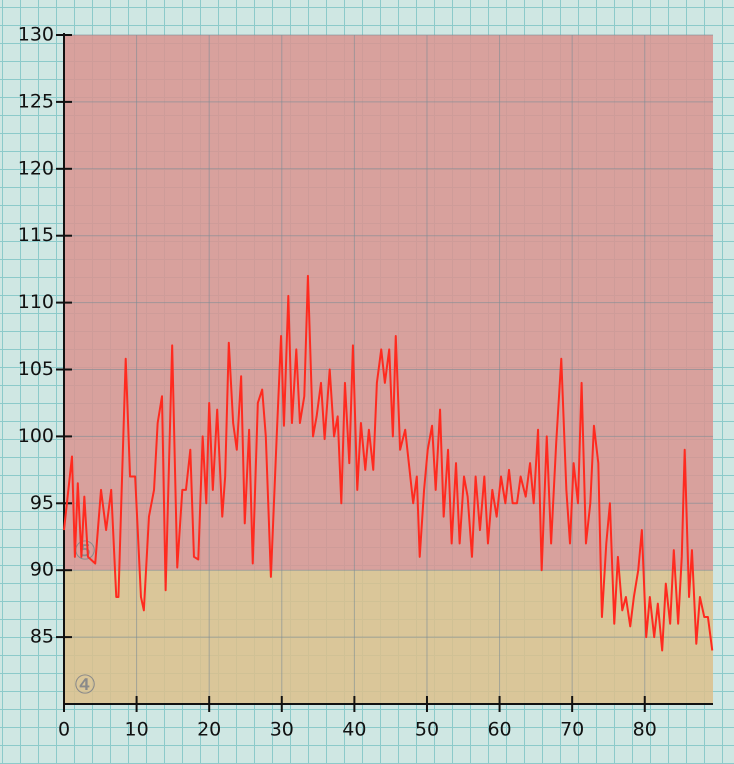 This screenshot has height=764, width=734. I want to click on x-tick-label: 10, so click(137, 730).